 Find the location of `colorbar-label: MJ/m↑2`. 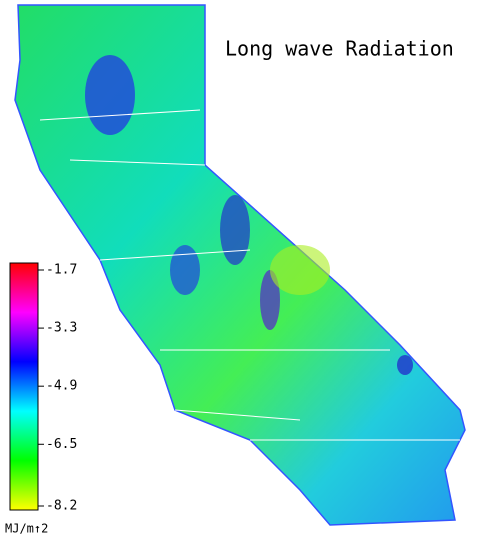

colorbar-label: MJ/m↑2 is located at coordinates (26, 529).